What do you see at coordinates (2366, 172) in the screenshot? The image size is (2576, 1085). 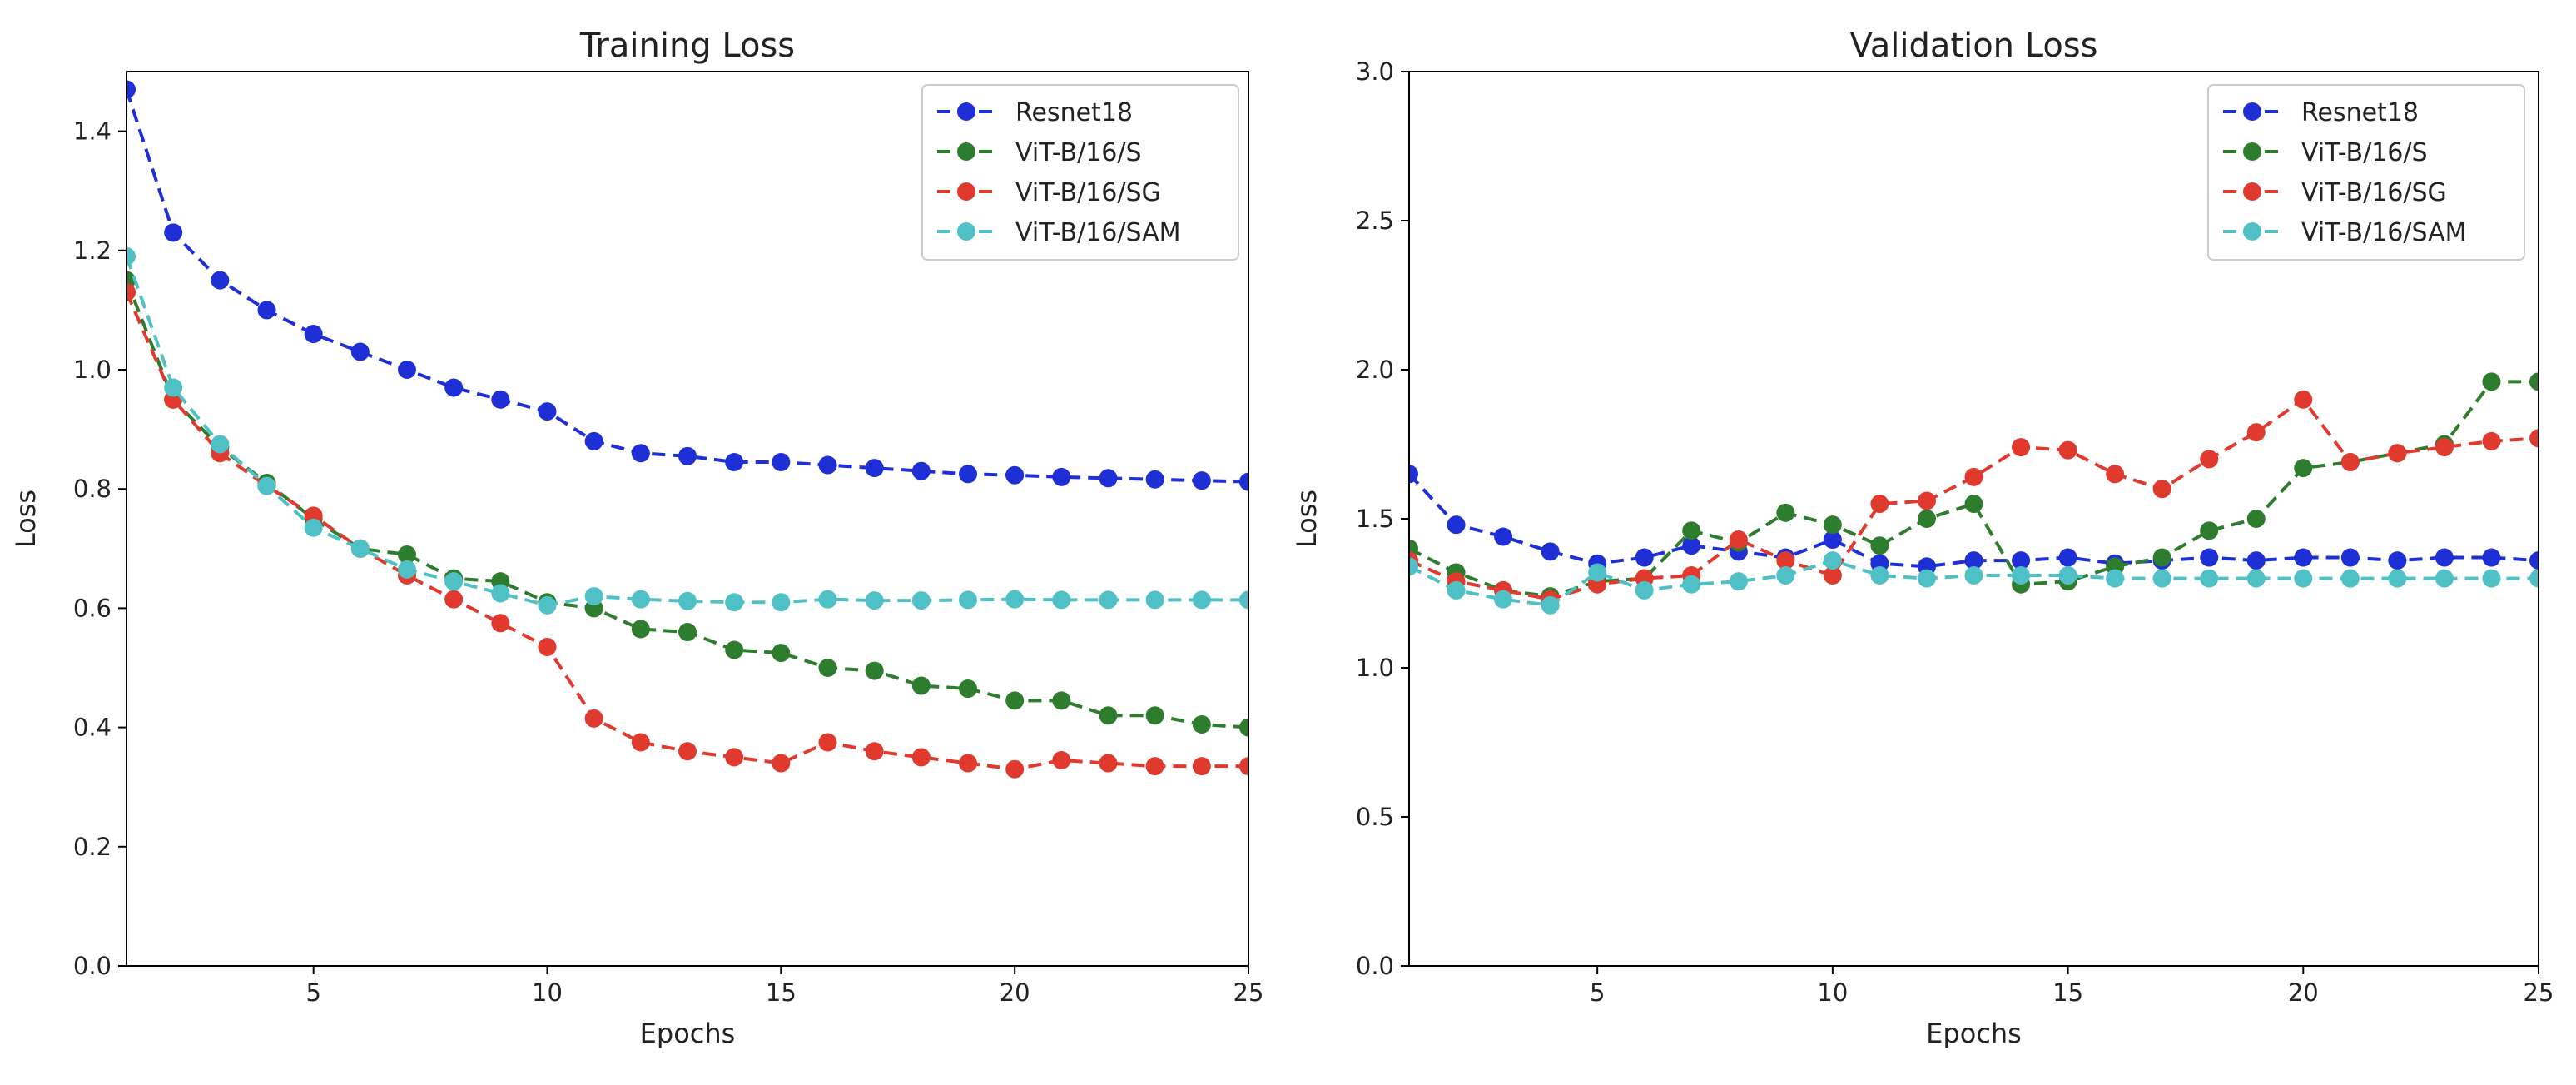 I see `legend-box` at bounding box center [2366, 172].